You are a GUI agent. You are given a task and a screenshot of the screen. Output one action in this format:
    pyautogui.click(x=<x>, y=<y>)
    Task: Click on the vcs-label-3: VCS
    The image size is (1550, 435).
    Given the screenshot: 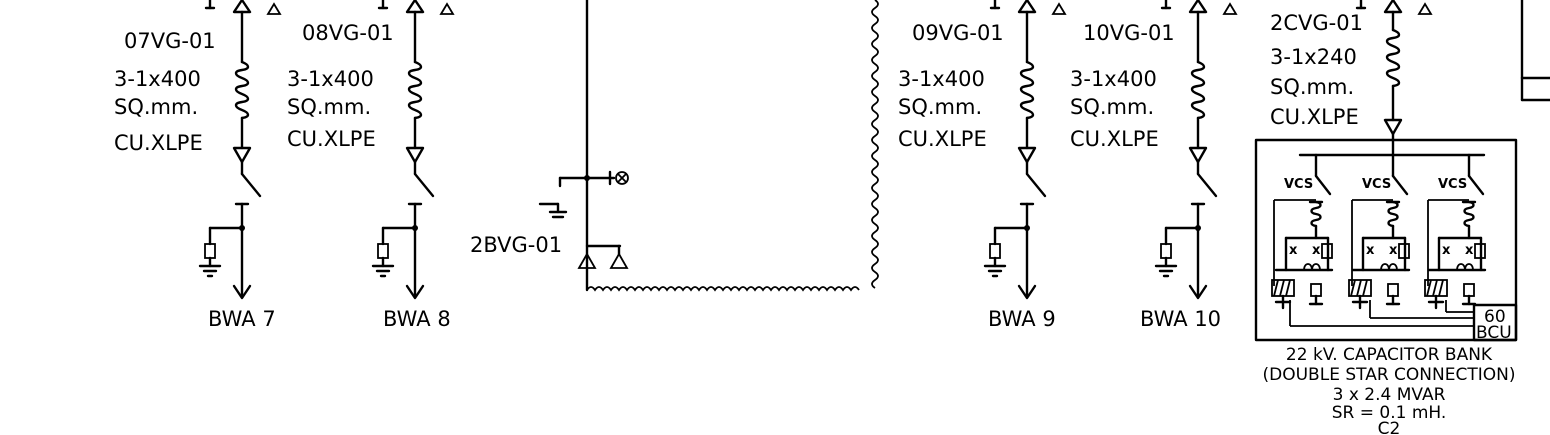 What is the action you would take?
    pyautogui.click(x=1452, y=184)
    